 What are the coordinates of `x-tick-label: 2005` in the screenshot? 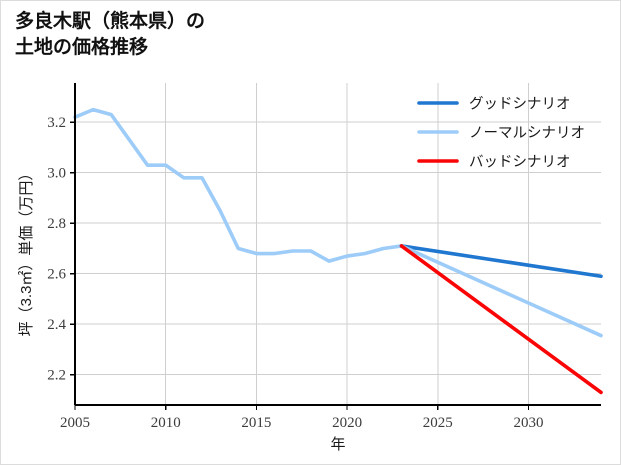 It's located at (75, 423).